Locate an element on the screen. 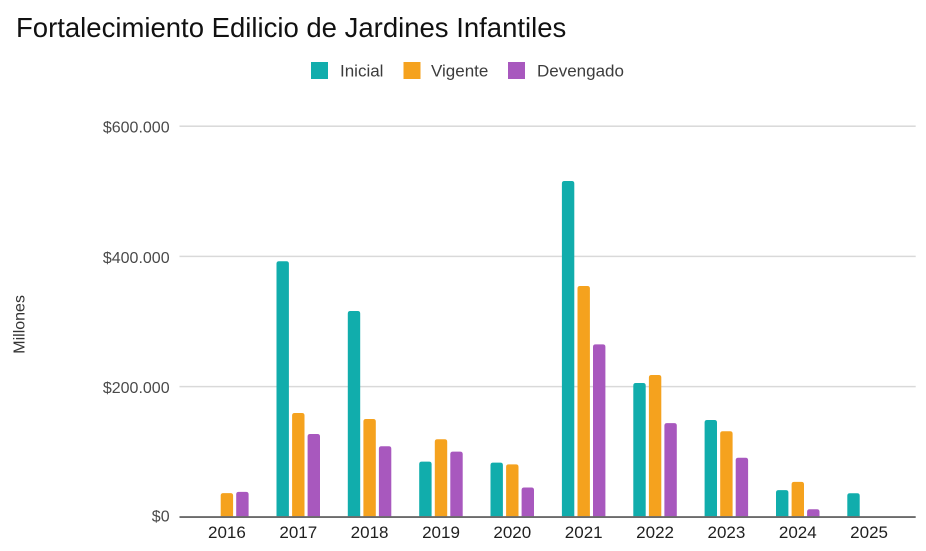 This screenshot has height=551, width=926. svg-text: 2023 is located at coordinates (726, 532).